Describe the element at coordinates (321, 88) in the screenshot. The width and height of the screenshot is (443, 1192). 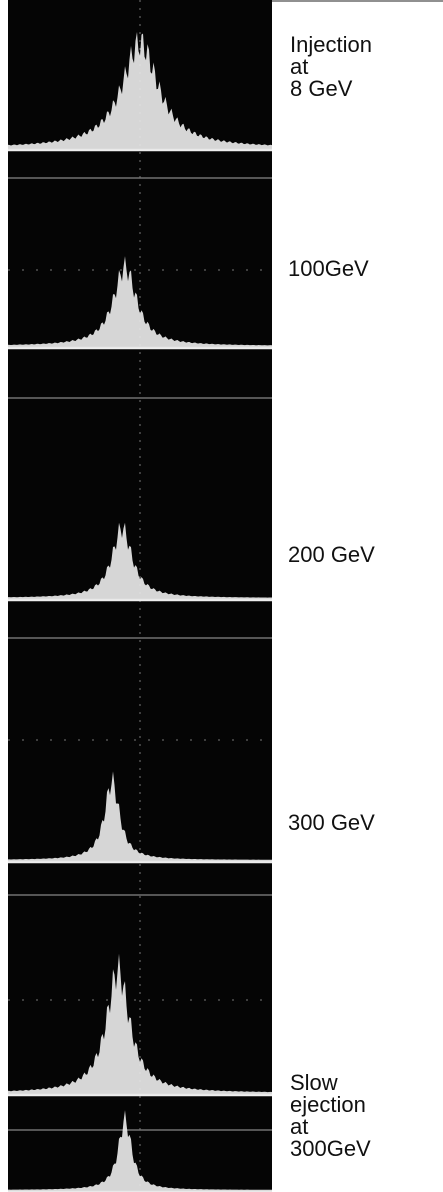
I see `label-line: 8 GeV` at that location.